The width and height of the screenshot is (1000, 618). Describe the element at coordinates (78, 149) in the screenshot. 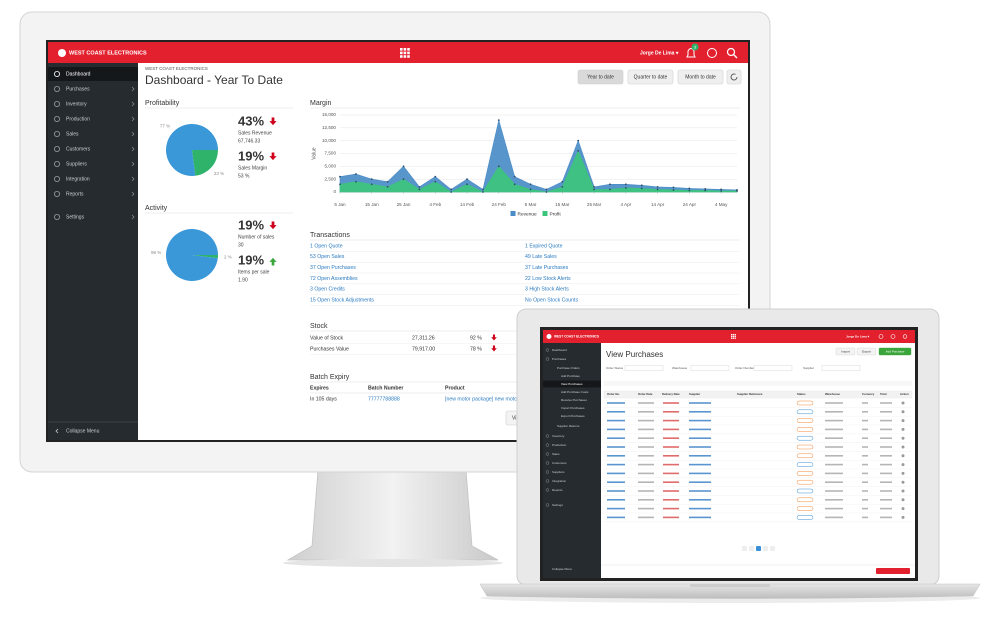

I see `sidebar-item: Customers` at that location.